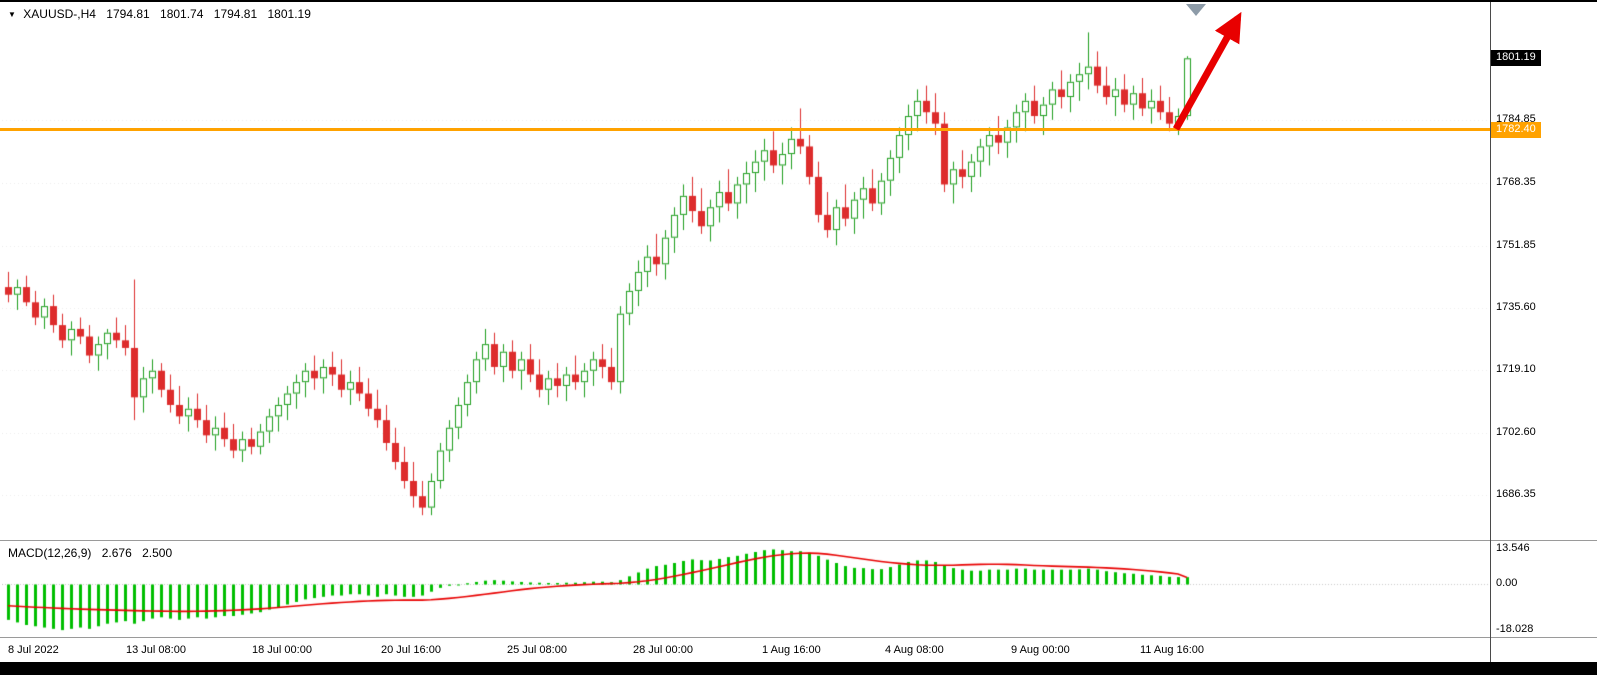 The width and height of the screenshot is (1597, 675). I want to click on price-axis-divider, so click(1490, 332).